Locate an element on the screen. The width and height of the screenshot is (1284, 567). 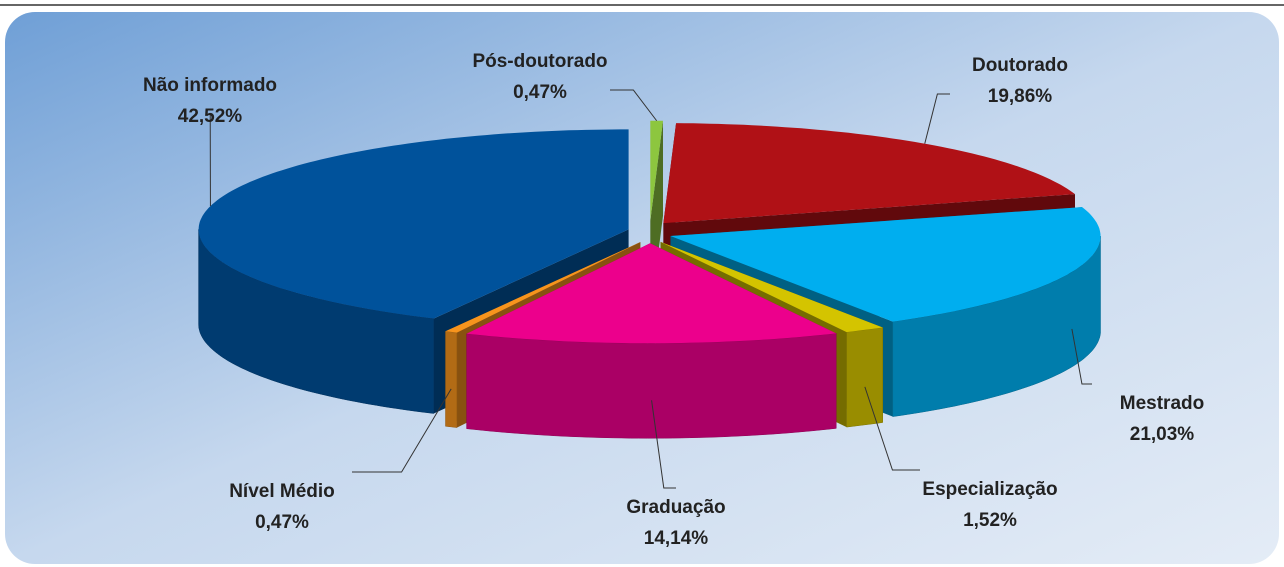
value-label: 1,52% is located at coordinates (990, 520).